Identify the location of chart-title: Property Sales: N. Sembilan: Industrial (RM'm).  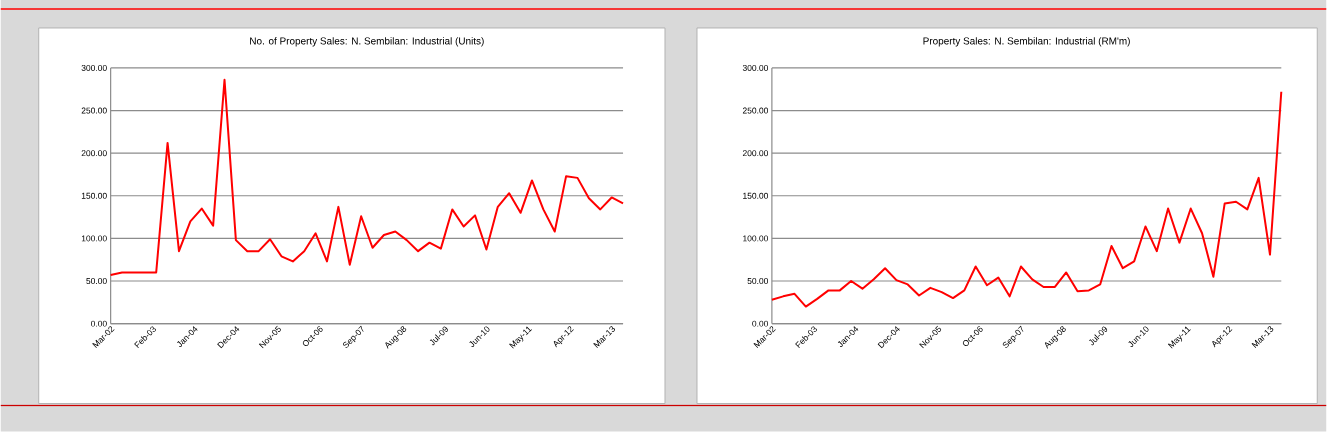
(1026, 42).